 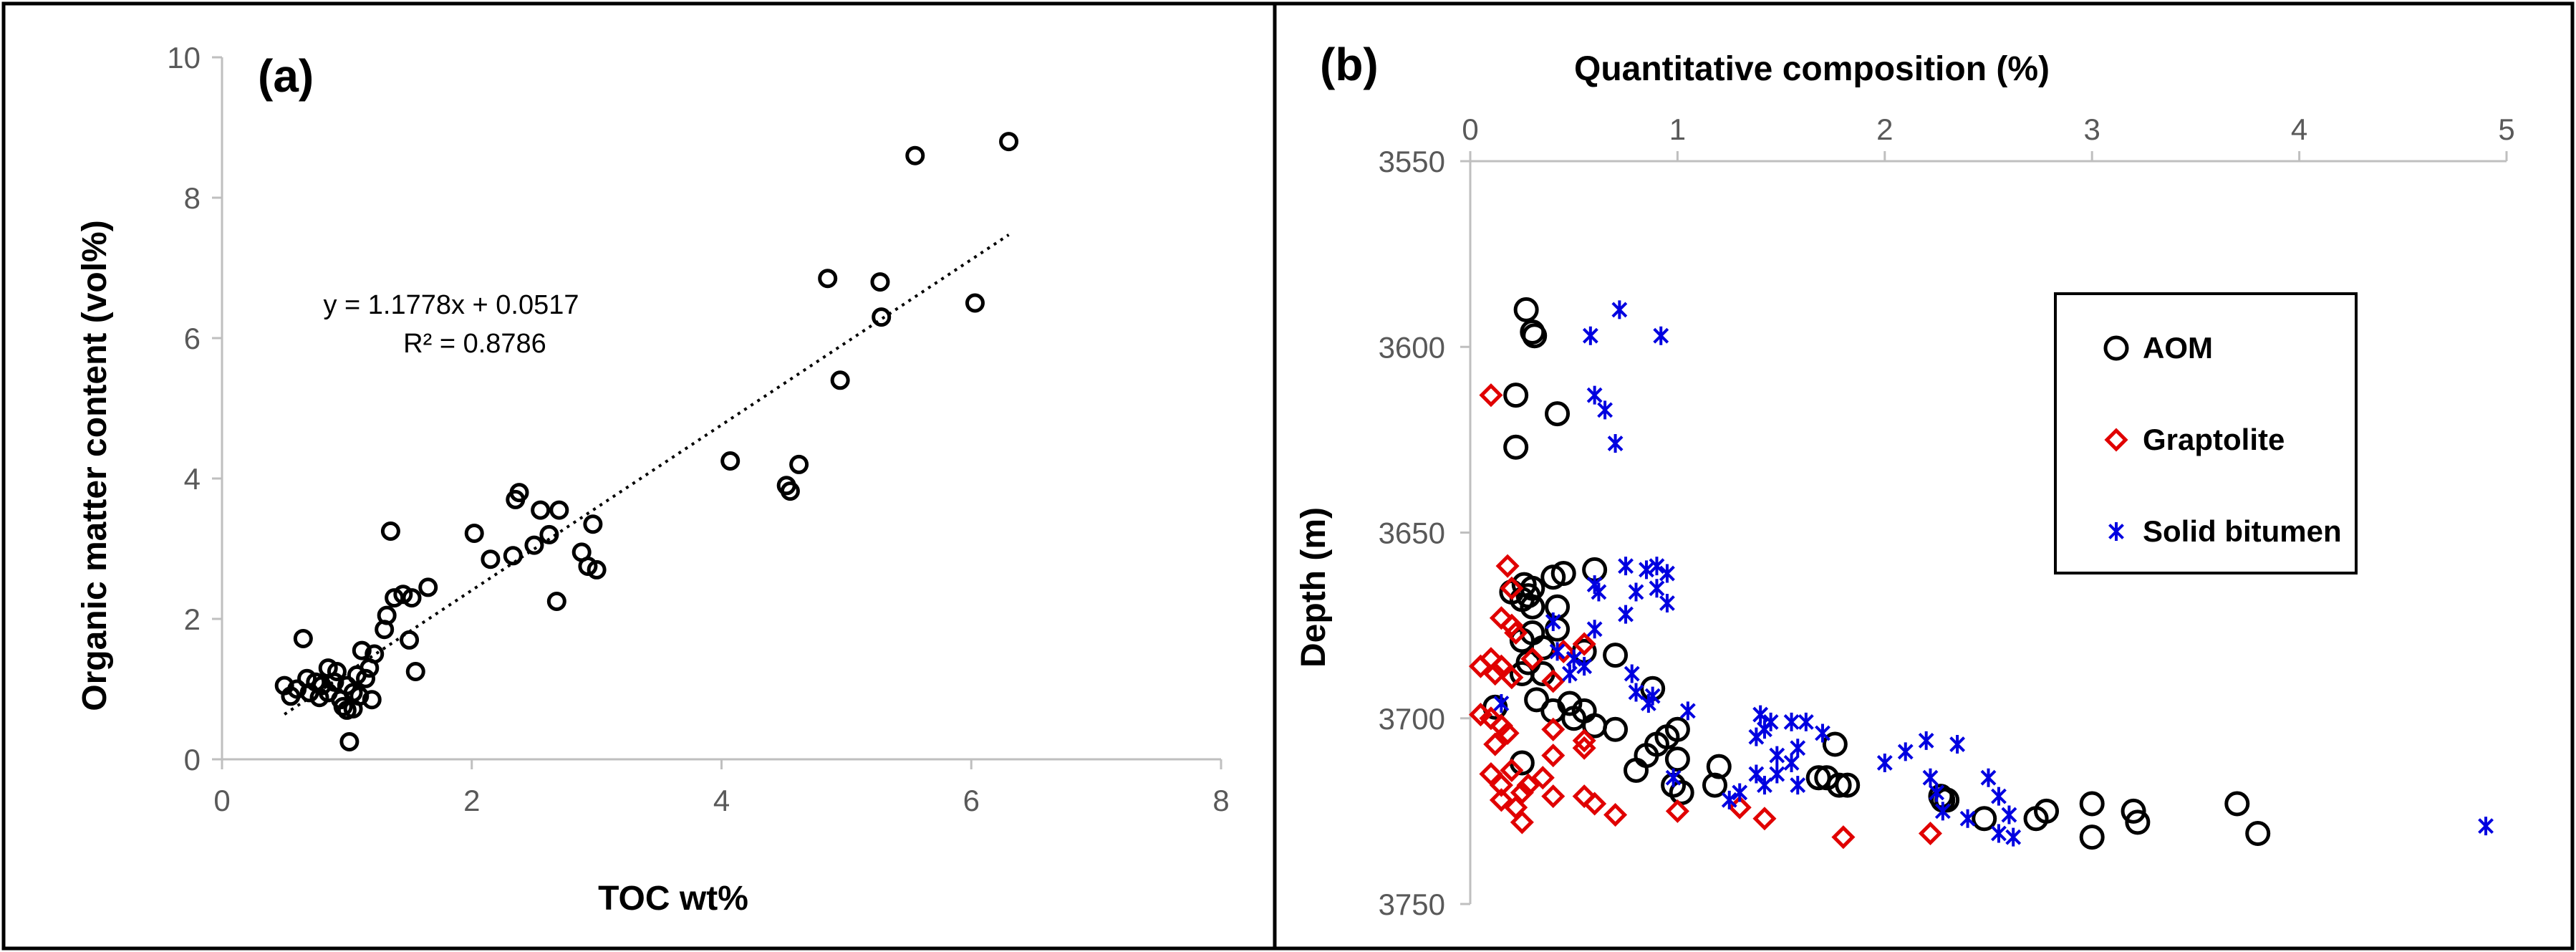 I want to click on panel-a-trendline, so click(x=647, y=475).